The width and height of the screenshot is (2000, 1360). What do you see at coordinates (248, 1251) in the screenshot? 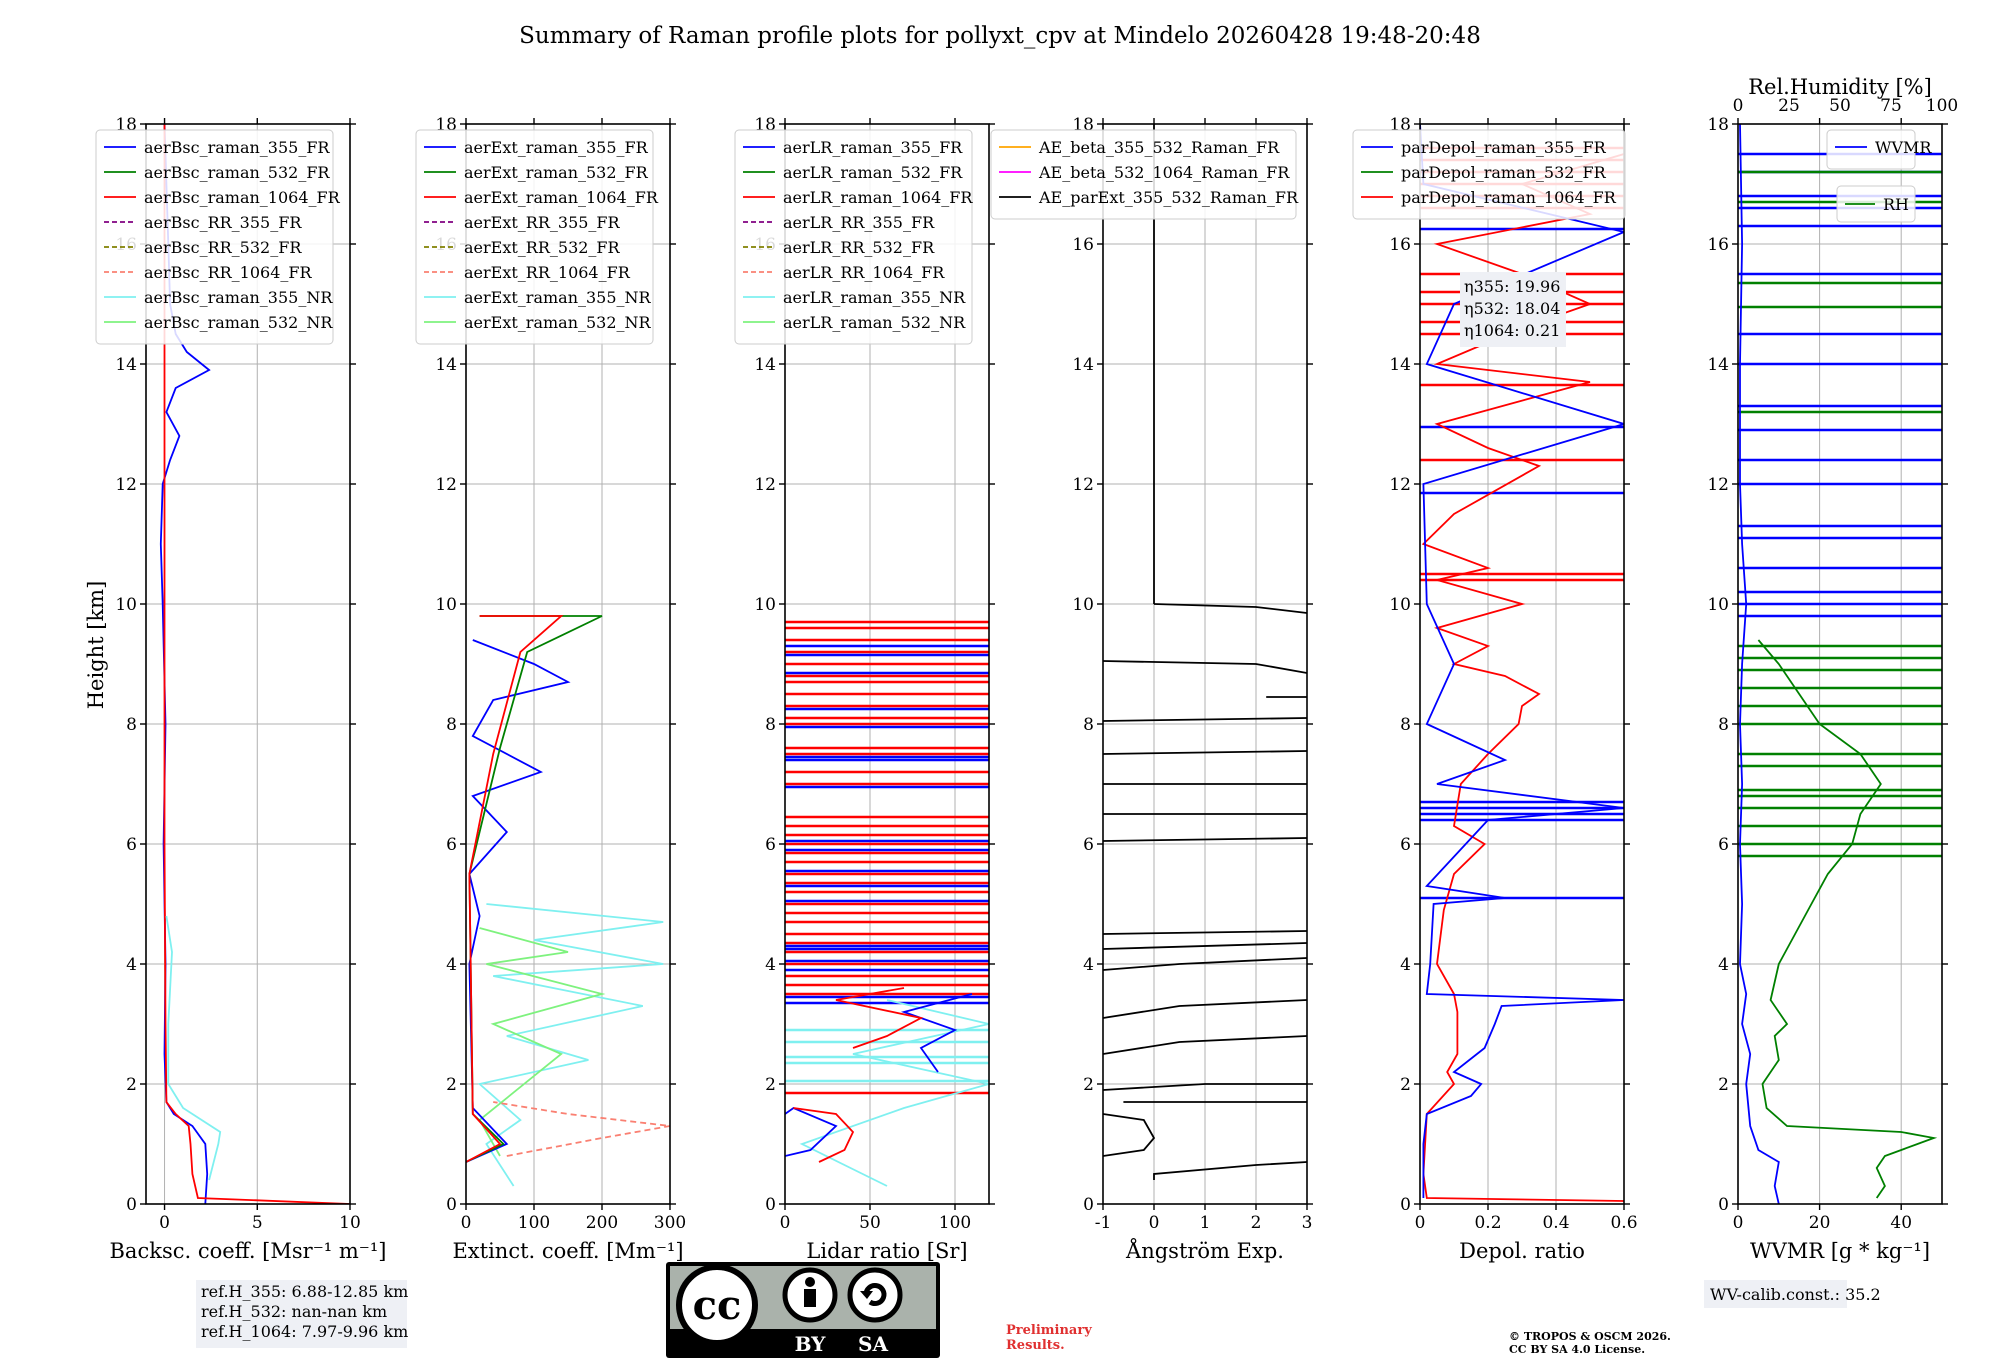
I see `x-axis-label-bsc: Backsc. coeff. [Msr⁻¹ m⁻¹]` at bounding box center [248, 1251].